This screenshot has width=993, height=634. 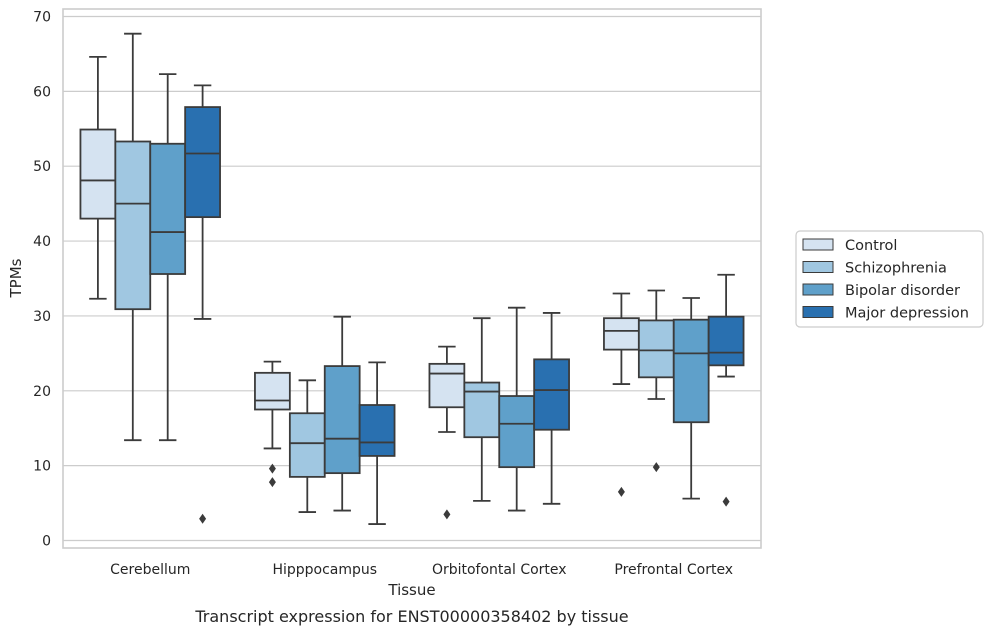 What do you see at coordinates (42, 167) in the screenshot?
I see `y-tick-label: 50` at bounding box center [42, 167].